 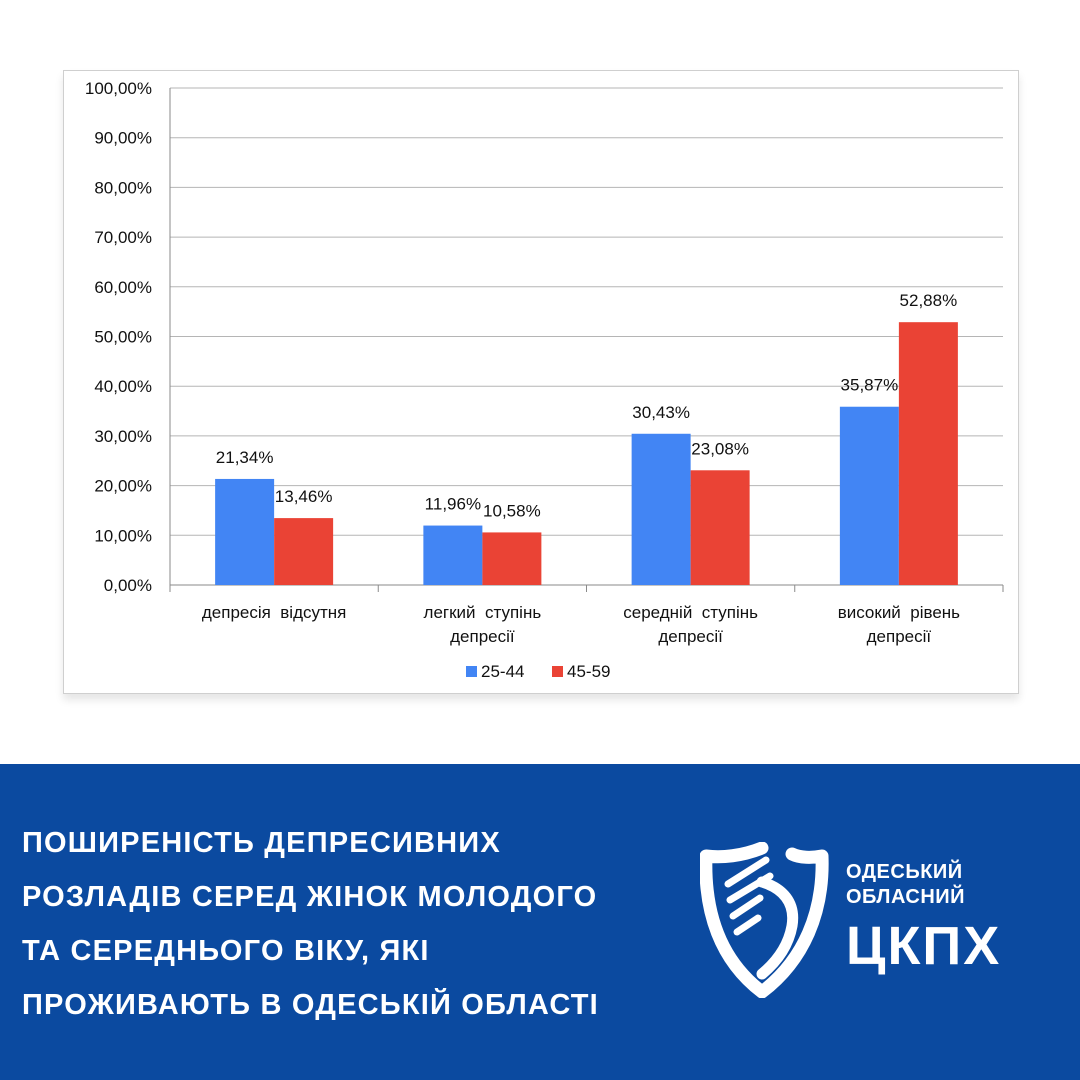 What do you see at coordinates (123, 187) in the screenshot?
I see `y-tick-label: 80,00%` at bounding box center [123, 187].